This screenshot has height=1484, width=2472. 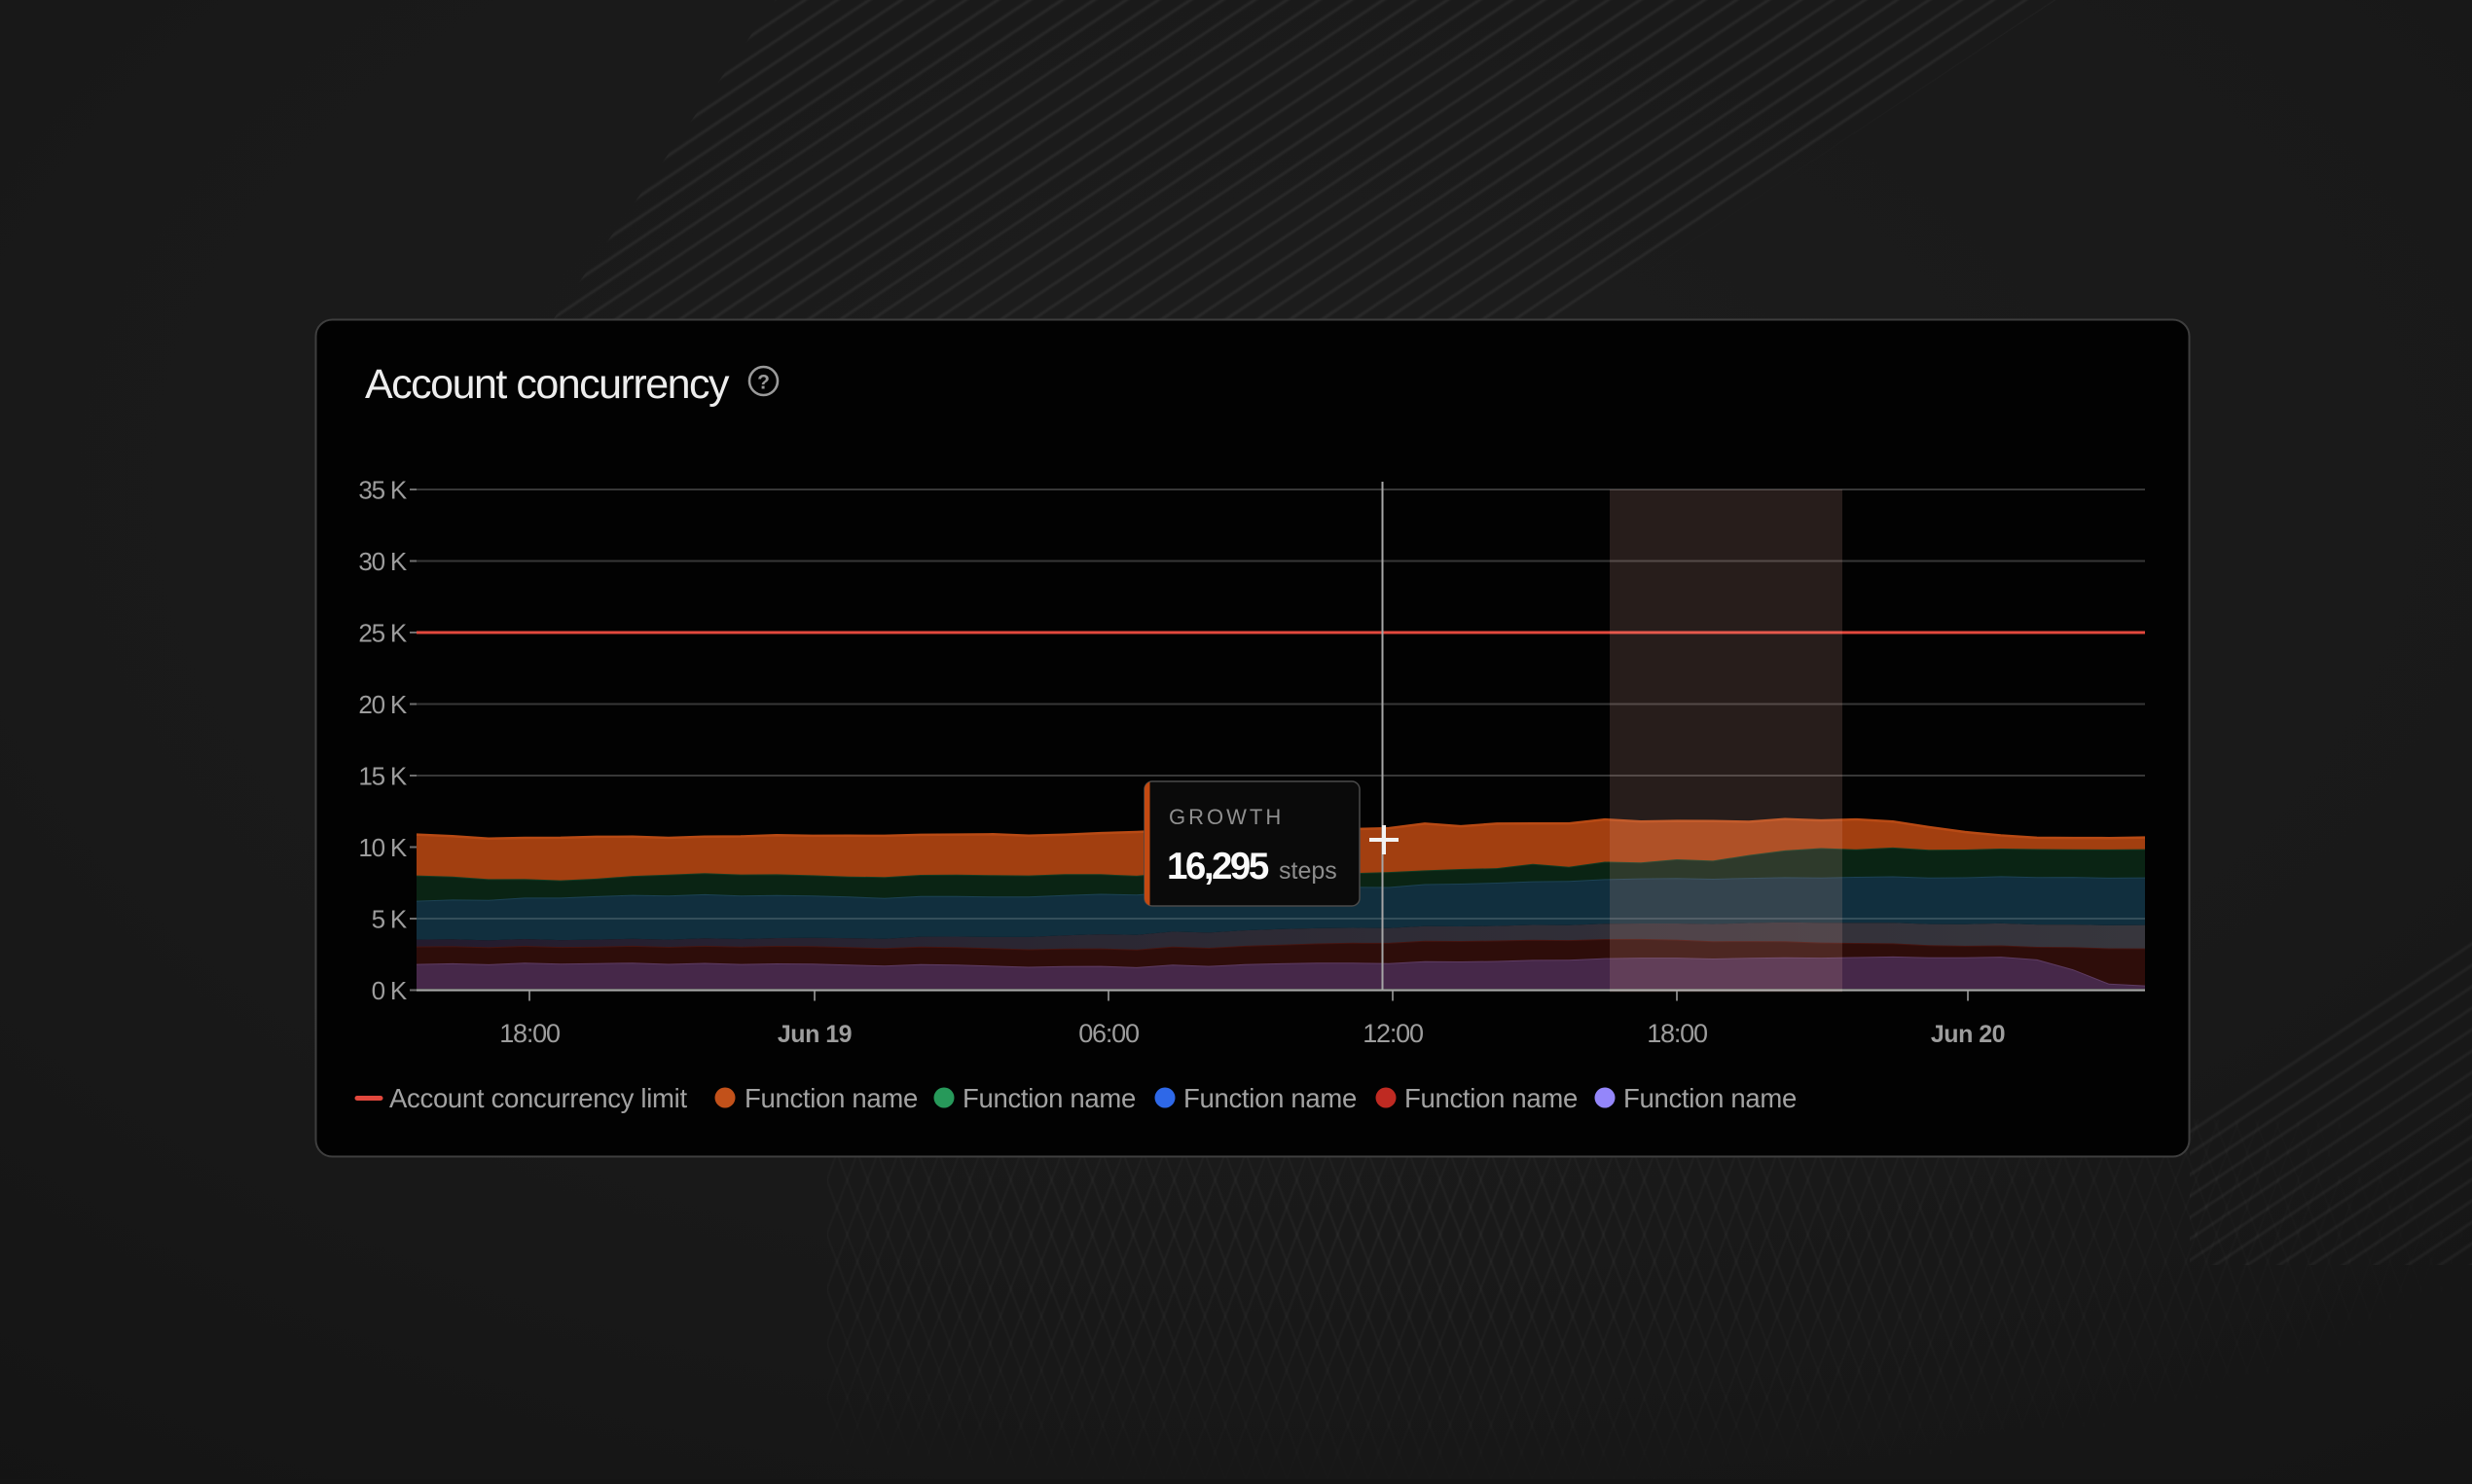 What do you see at coordinates (390, 991) in the screenshot?
I see `svg-text: 0 K` at bounding box center [390, 991].